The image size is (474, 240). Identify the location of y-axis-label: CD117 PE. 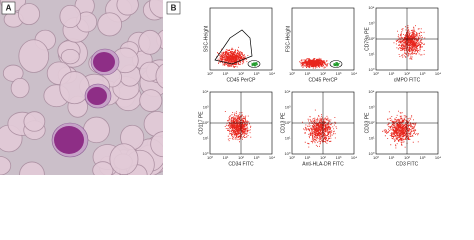
(201, 123).